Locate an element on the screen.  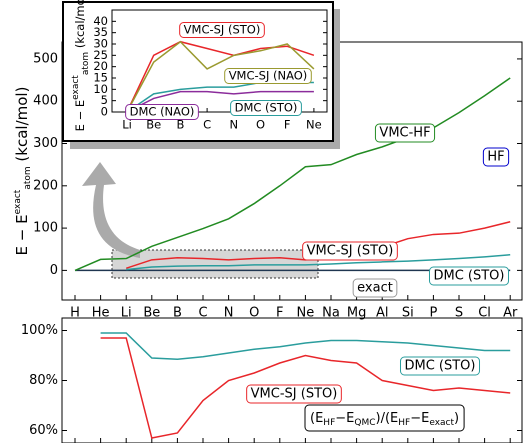
y-tick-label: 500 is located at coordinates (45, 58).